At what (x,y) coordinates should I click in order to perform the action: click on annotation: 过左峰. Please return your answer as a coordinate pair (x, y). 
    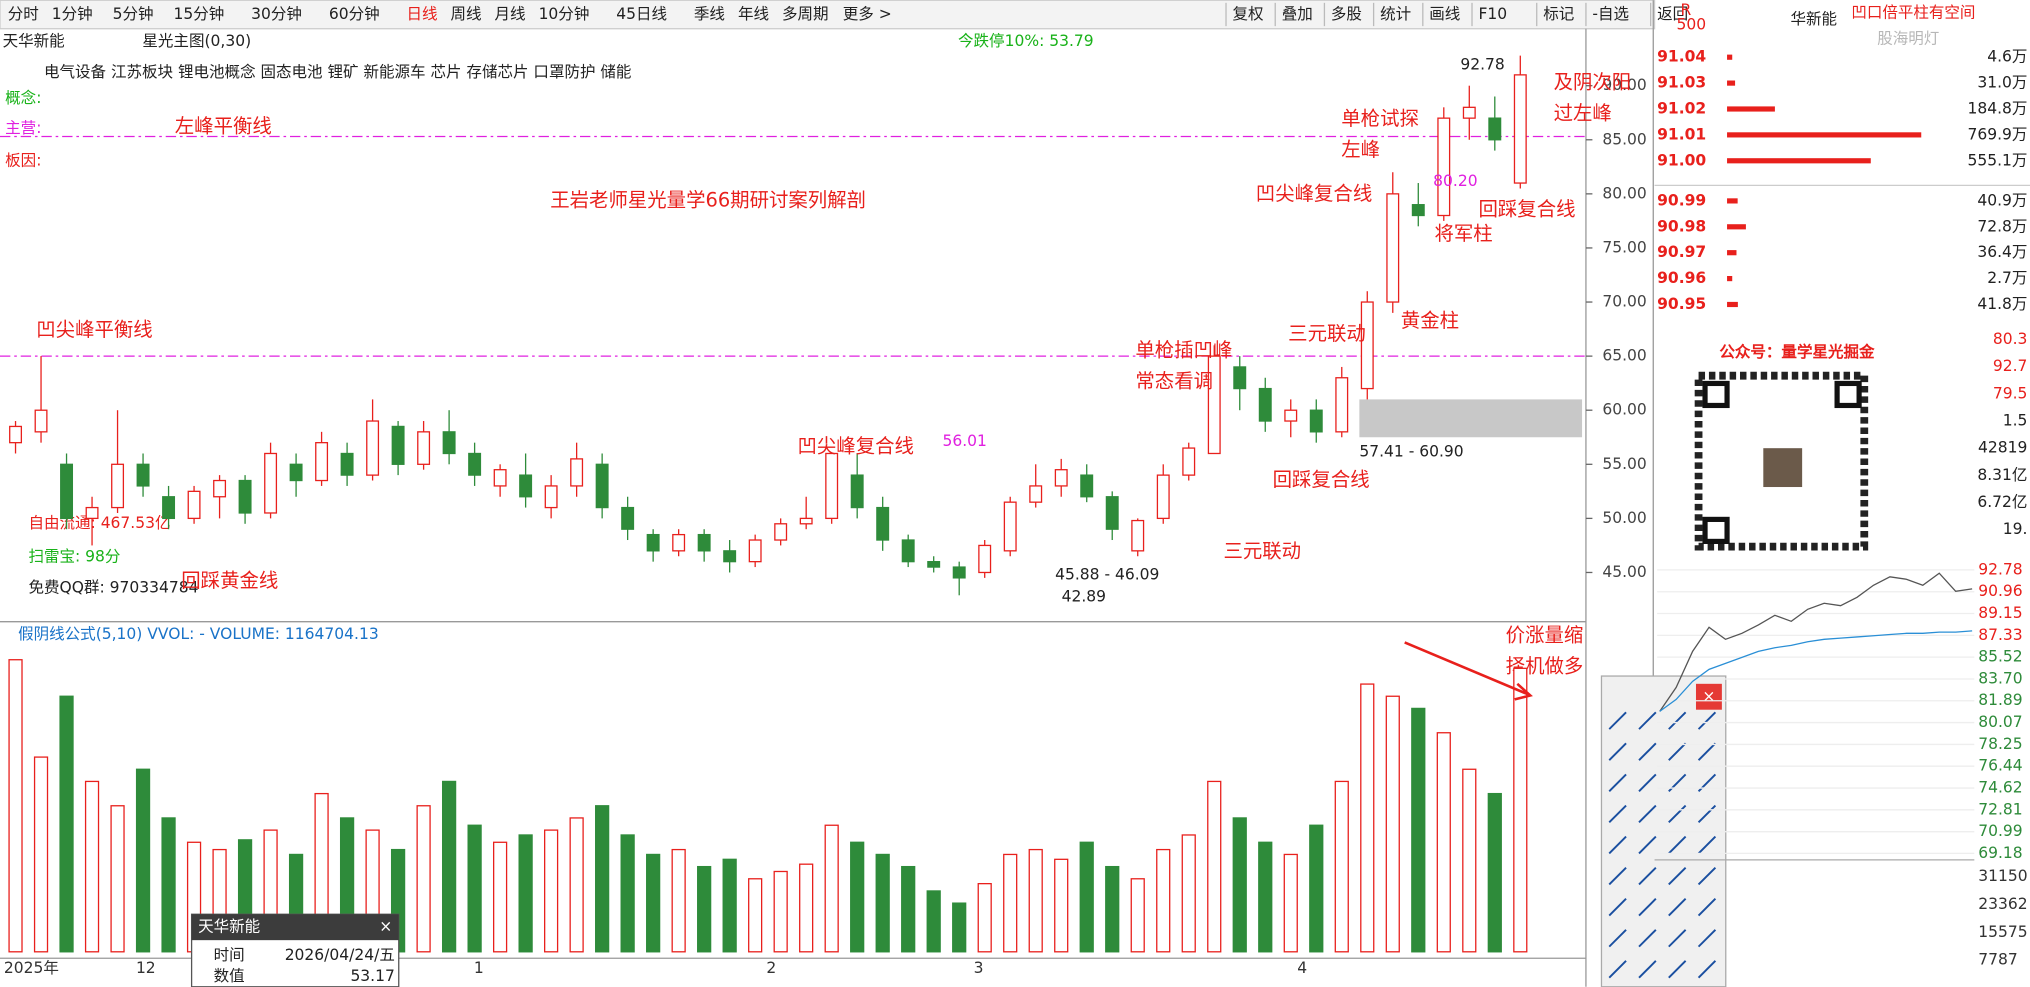
    Looking at the image, I should click on (1583, 113).